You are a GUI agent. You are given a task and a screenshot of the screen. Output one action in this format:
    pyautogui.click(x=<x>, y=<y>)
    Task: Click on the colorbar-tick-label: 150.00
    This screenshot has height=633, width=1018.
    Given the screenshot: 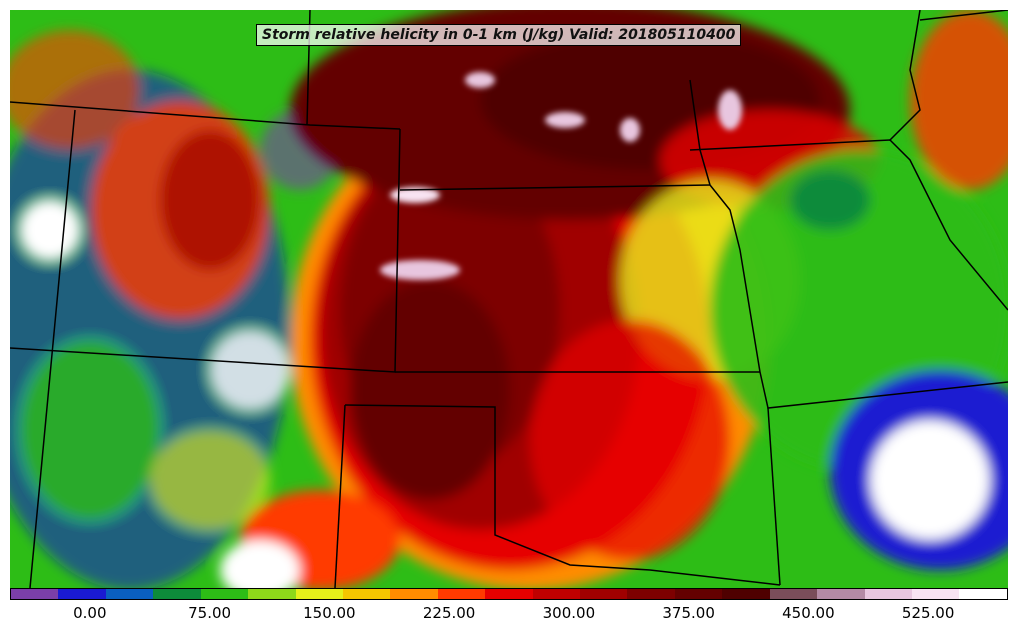 What is the action you would take?
    pyautogui.click(x=329, y=613)
    